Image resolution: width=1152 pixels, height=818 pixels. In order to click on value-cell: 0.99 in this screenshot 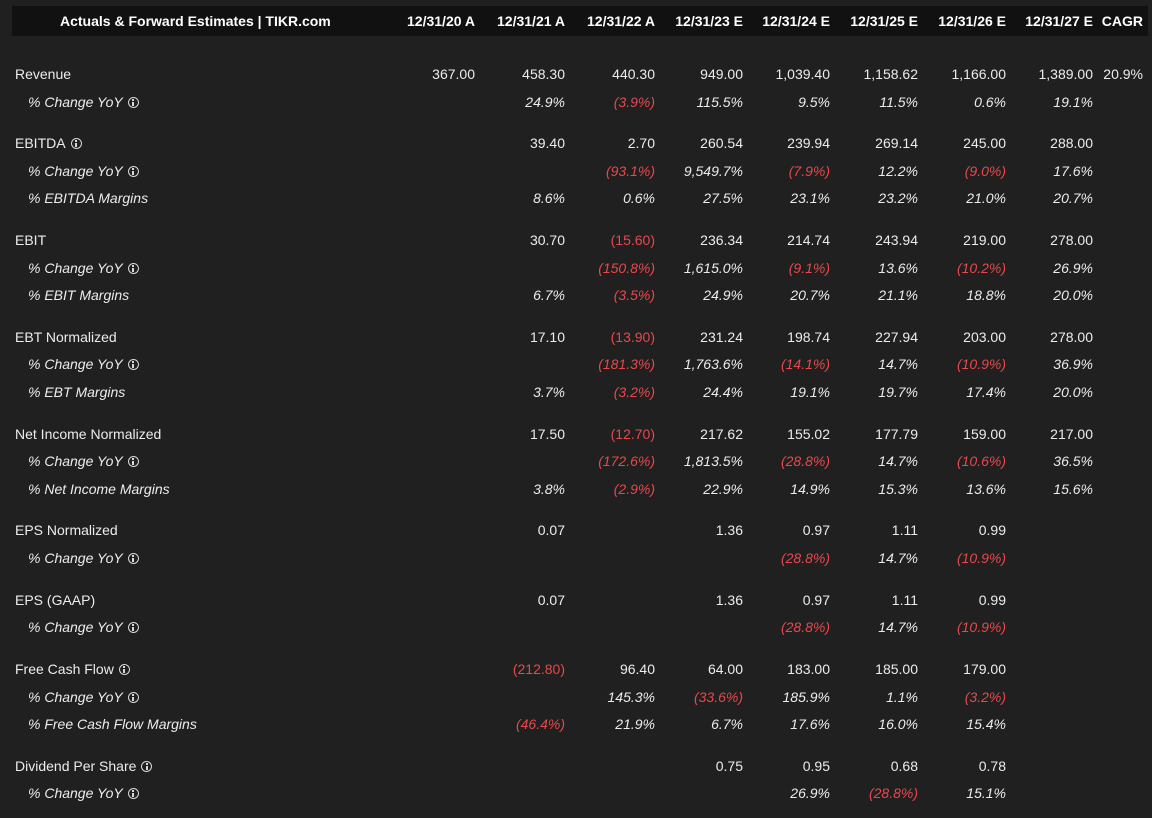, I will do `click(992, 530)`.